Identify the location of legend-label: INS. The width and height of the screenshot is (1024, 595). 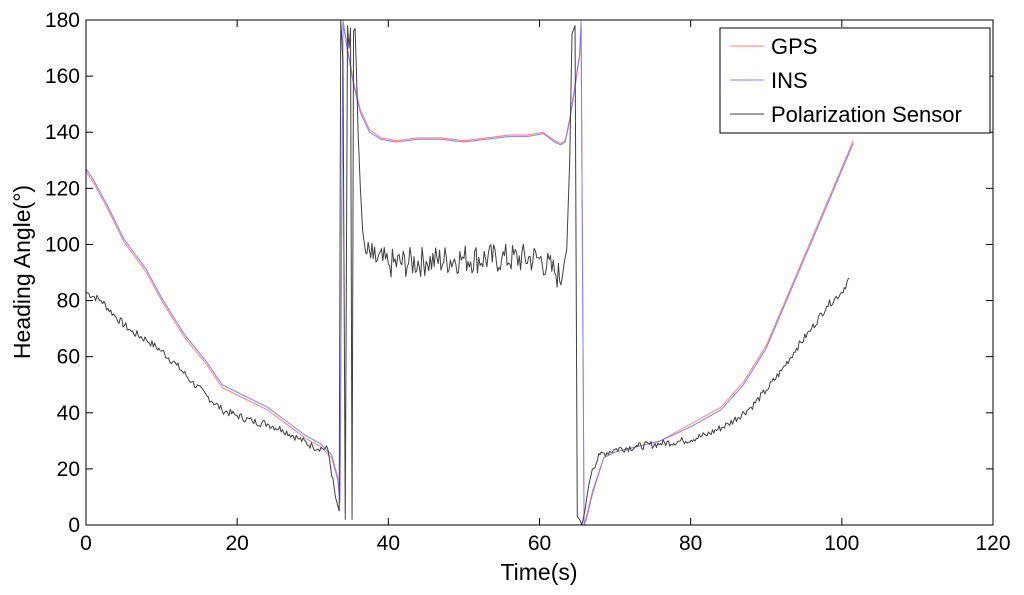
(789, 80).